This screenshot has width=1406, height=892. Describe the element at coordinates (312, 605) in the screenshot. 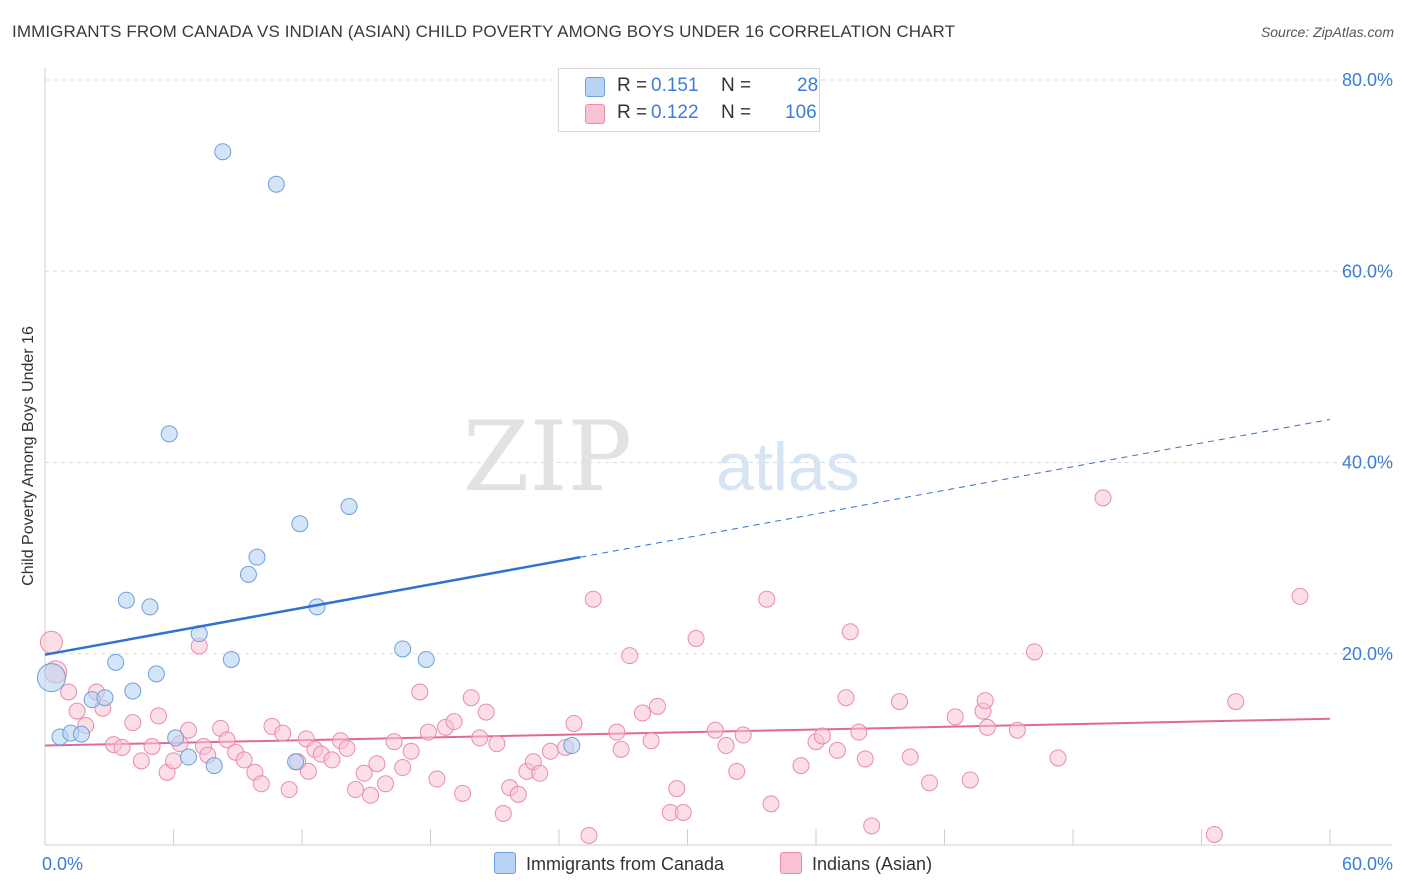

I see `trend-line-canada-solid` at that location.